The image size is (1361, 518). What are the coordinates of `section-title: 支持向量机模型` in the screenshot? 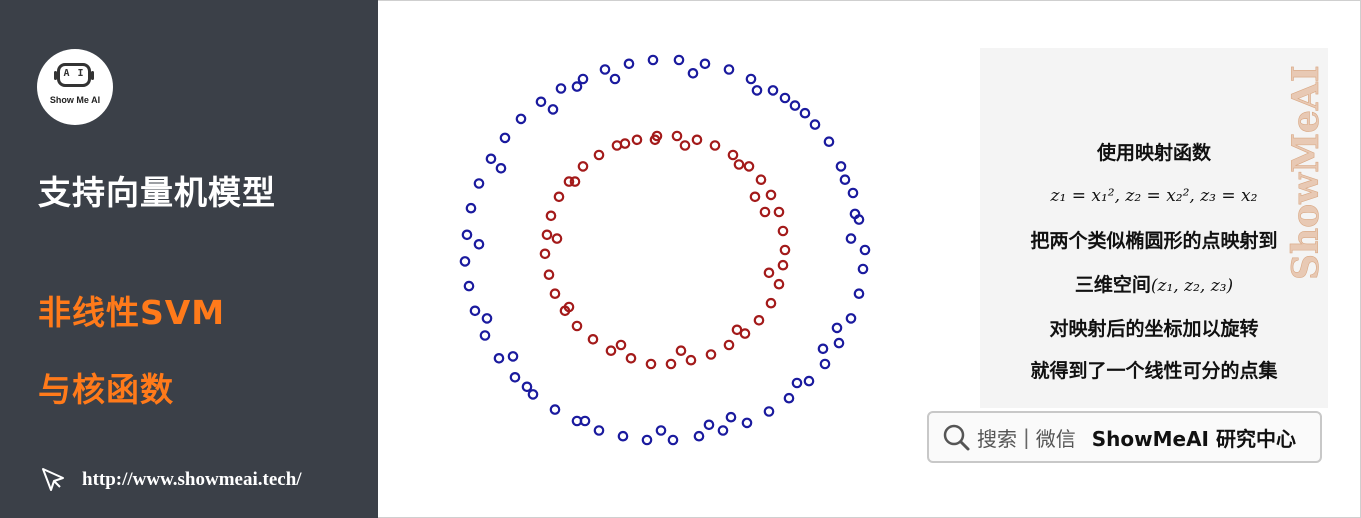 It's located at (157, 192).